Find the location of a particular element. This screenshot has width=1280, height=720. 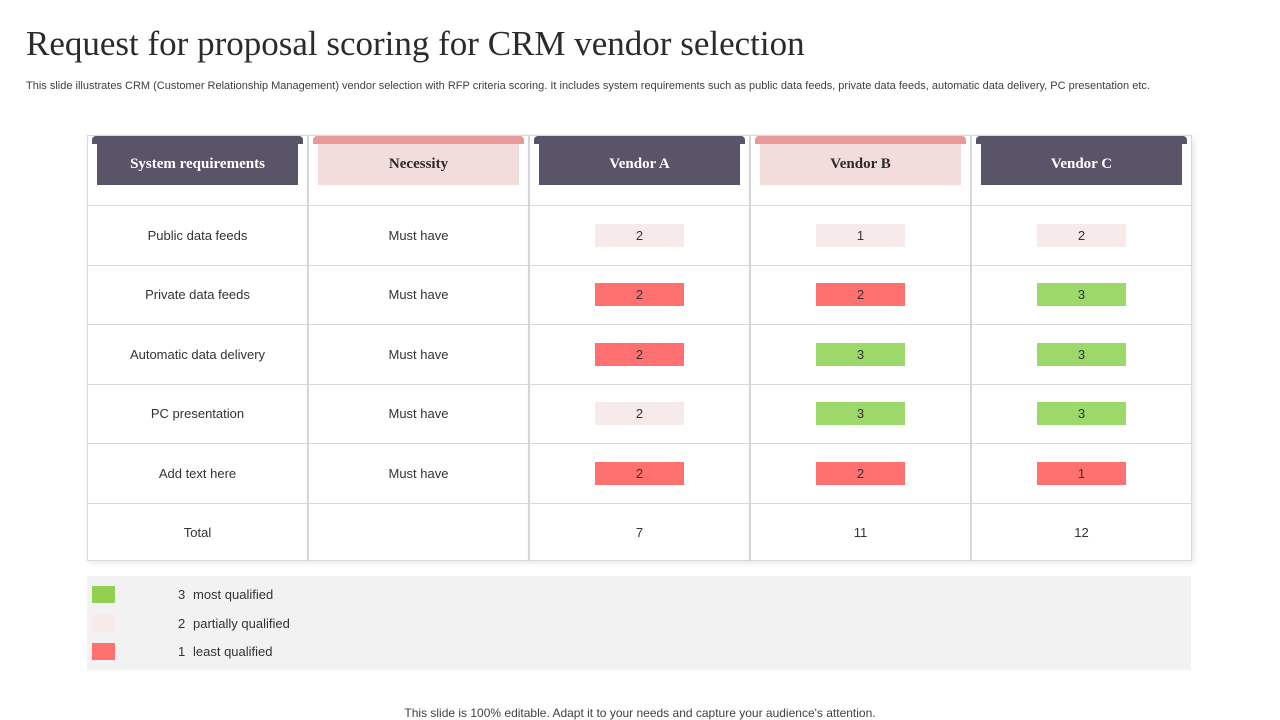

legend-item: 3 most qualified is located at coordinates (639, 594).